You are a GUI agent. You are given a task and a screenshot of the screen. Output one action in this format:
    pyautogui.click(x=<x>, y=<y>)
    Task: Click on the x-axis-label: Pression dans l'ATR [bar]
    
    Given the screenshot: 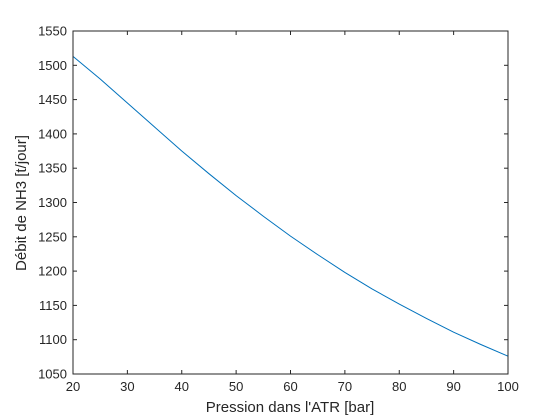 What is the action you would take?
    pyautogui.click(x=290, y=407)
    